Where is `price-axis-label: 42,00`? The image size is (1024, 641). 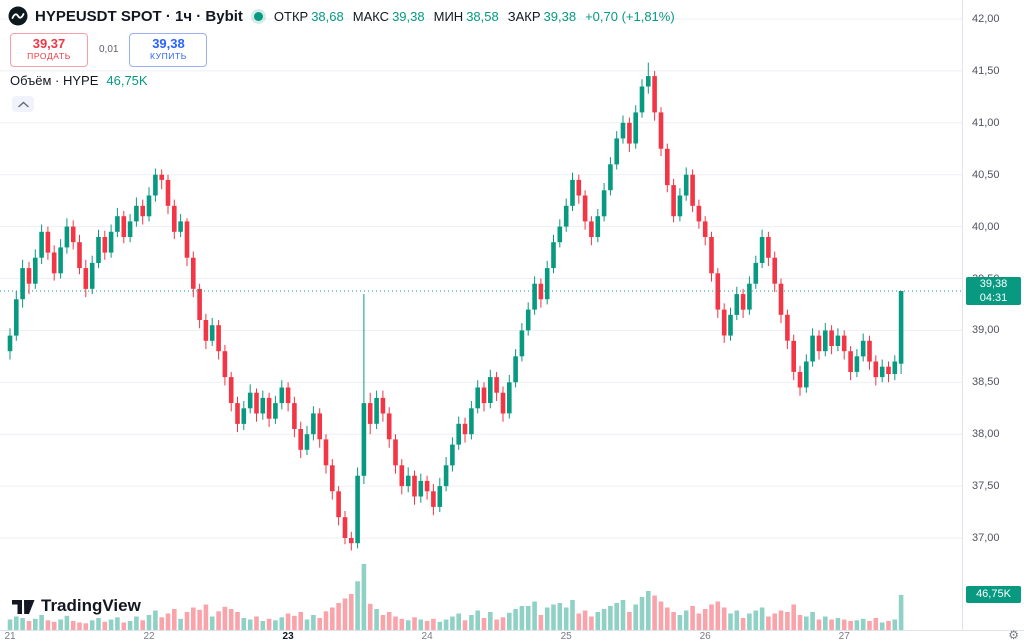
price-axis-label: 42,00 is located at coordinates (986, 19).